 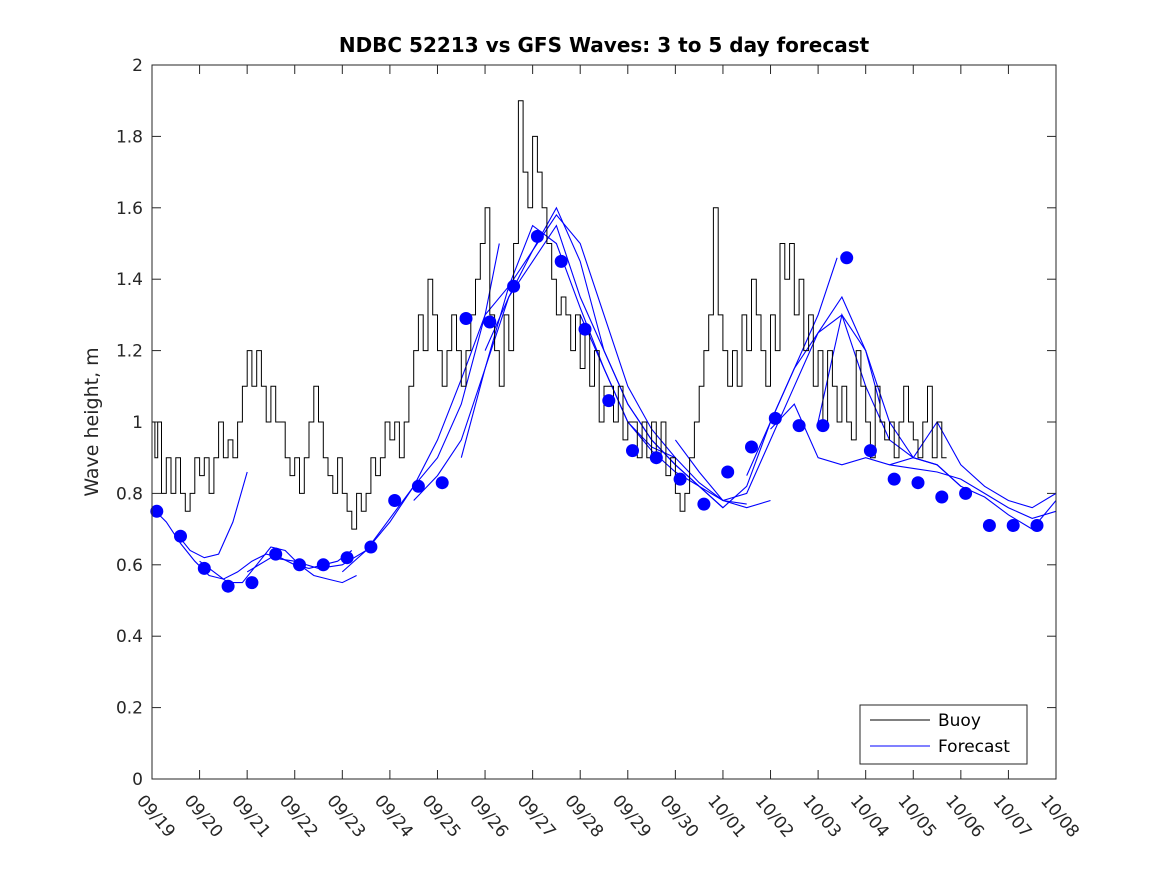 I want to click on y-tick-label: 1.6, so click(x=129, y=209).